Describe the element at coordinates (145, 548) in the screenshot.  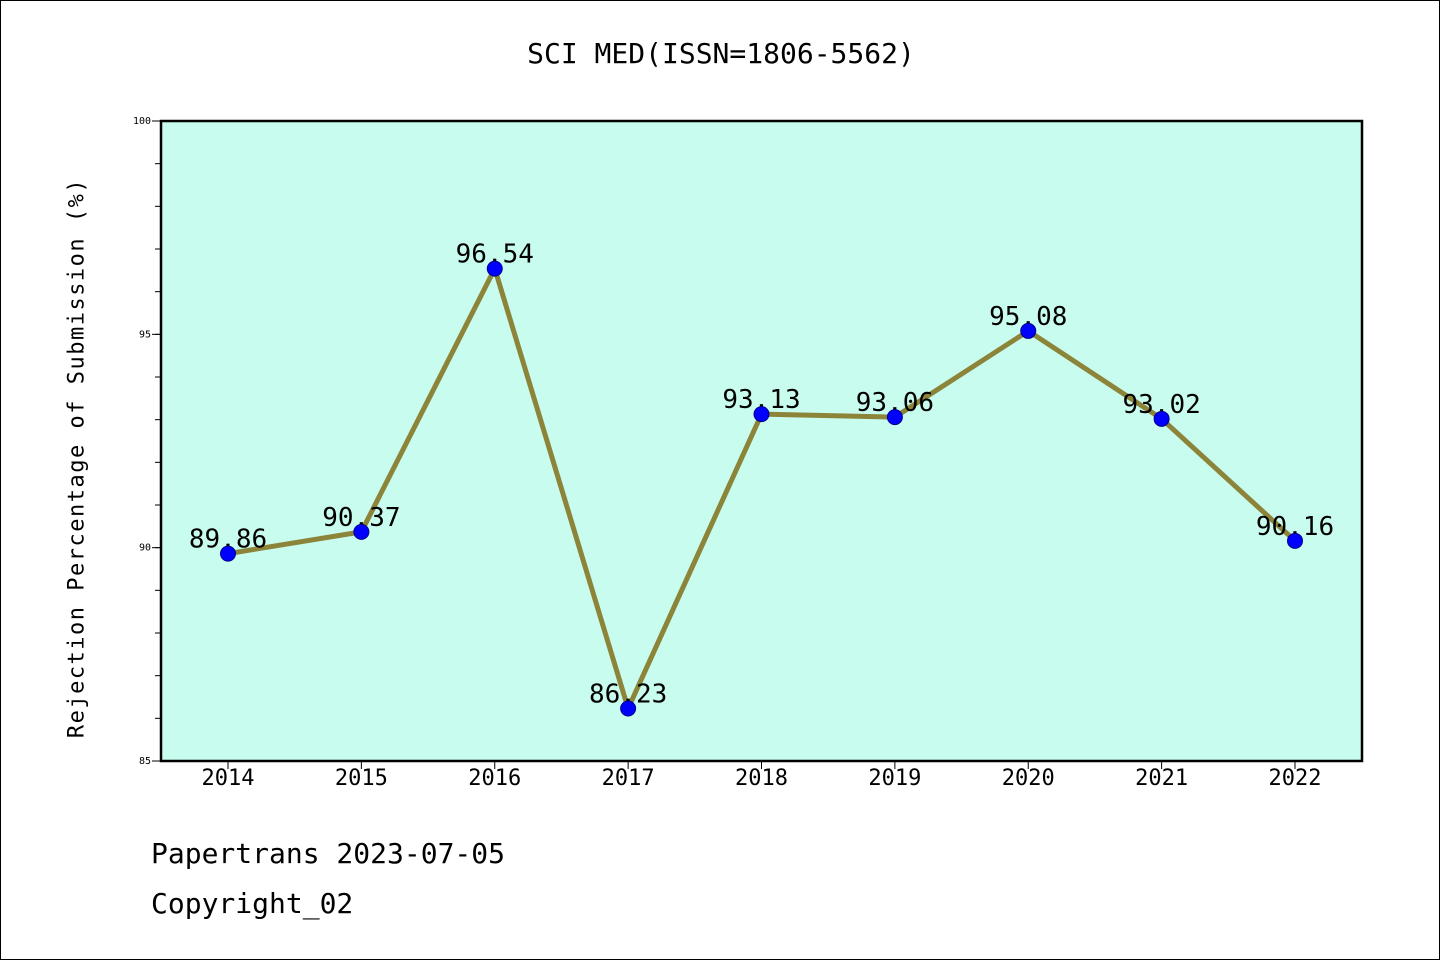
I see `y-tick-label: 90` at that location.